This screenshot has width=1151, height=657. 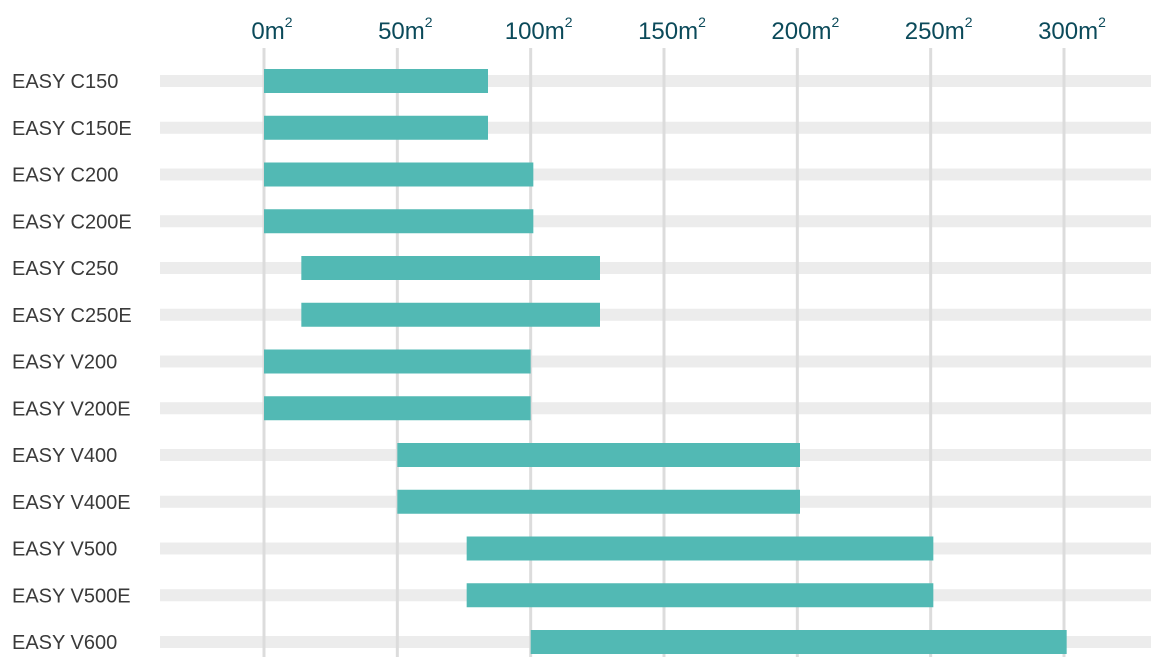 What do you see at coordinates (72, 316) in the screenshot?
I see `category-label: EASY C250E` at bounding box center [72, 316].